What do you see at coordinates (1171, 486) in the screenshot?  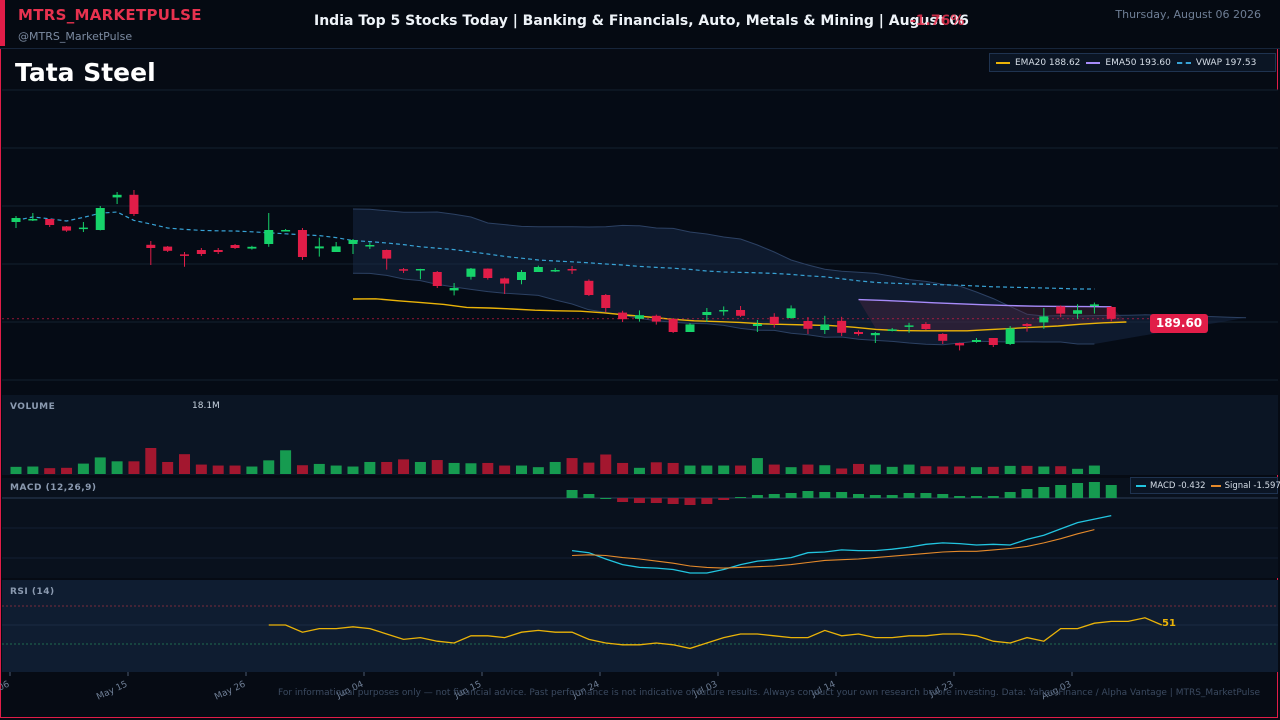 I see `legend-macd: MACD -0.432` at bounding box center [1171, 486].